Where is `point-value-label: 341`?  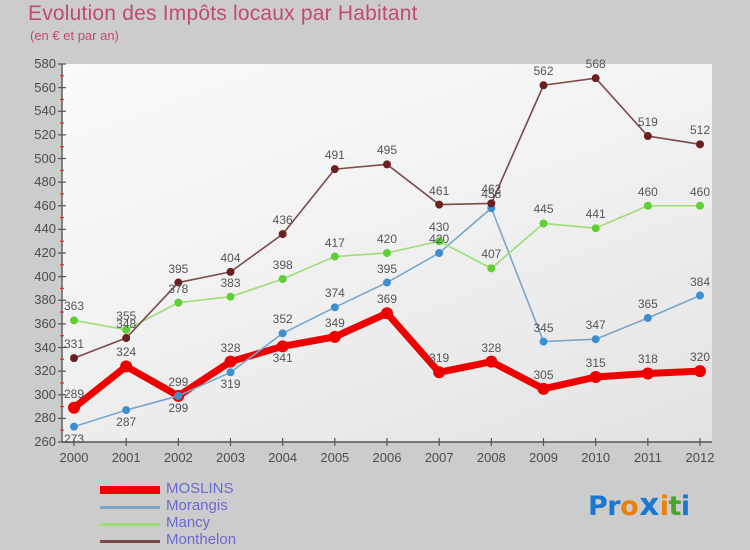
point-value-label: 341 is located at coordinates (282, 358).